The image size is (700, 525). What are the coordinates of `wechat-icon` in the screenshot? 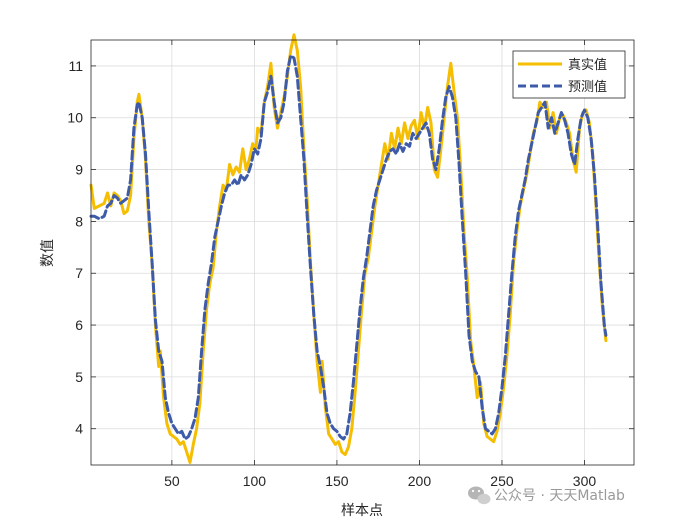 It's located at (479, 495).